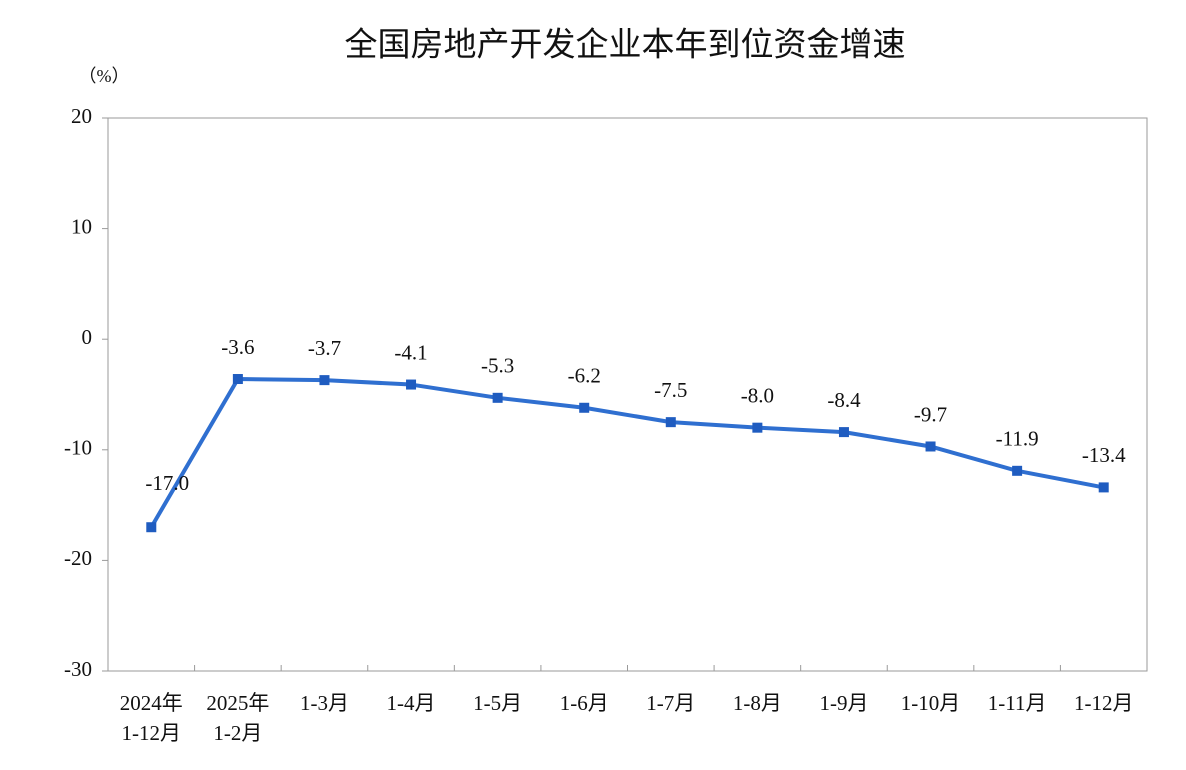 The width and height of the screenshot is (1186, 770). What do you see at coordinates (410, 352) in the screenshot?
I see `data-label: -4.1` at bounding box center [410, 352].